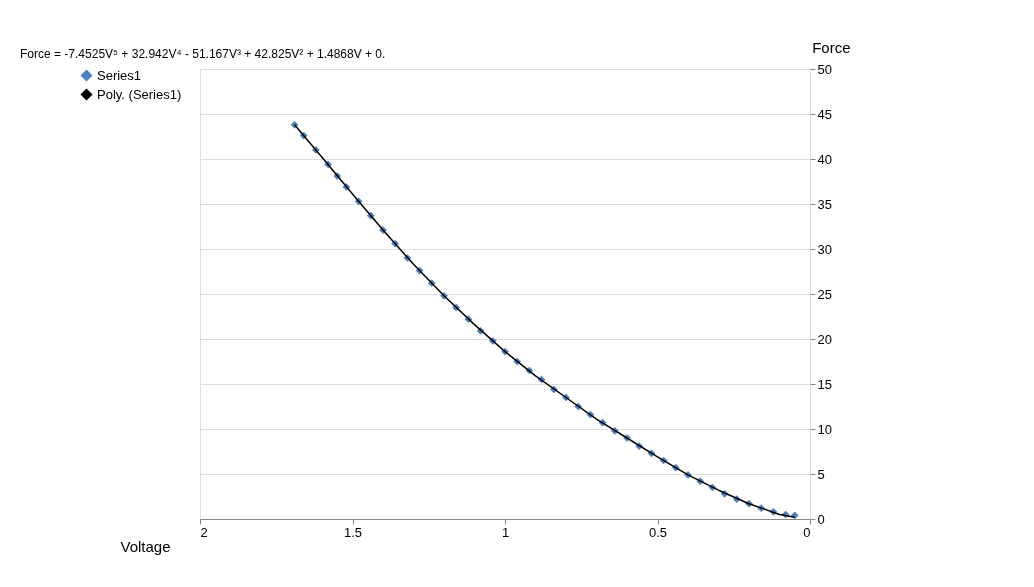 The width and height of the screenshot is (1034, 587). Describe the element at coordinates (203, 54) in the screenshot. I see `text: Force = -7.4525V⁵ + 32.942V⁴ - 51.167V³ + 42.825V² + 1.4868V + 0.` at that location.